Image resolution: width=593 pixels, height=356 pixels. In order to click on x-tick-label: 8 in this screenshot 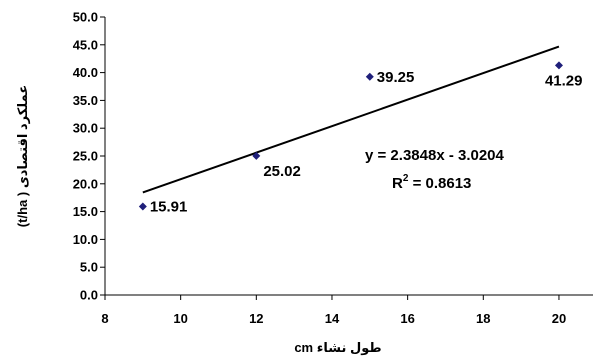, I will do `click(104, 318)`.